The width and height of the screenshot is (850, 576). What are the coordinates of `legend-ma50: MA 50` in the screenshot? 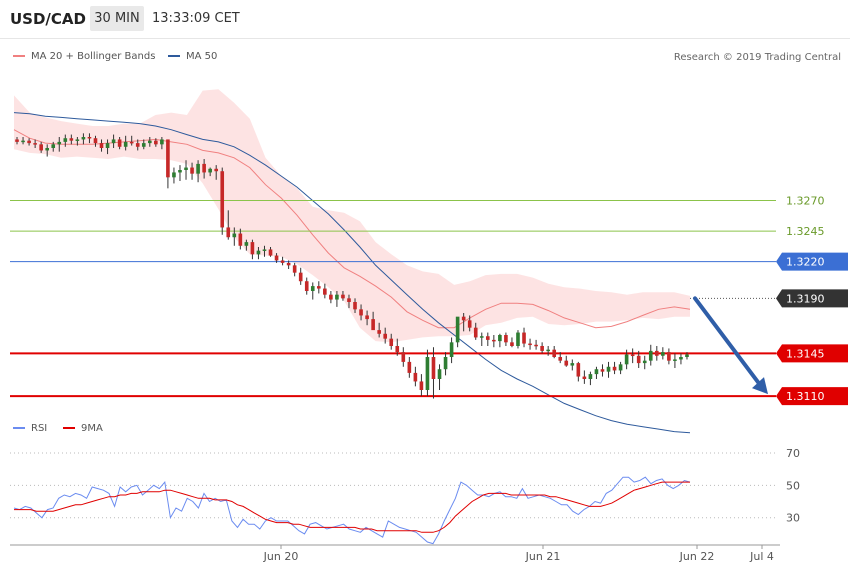 It's located at (192, 56).